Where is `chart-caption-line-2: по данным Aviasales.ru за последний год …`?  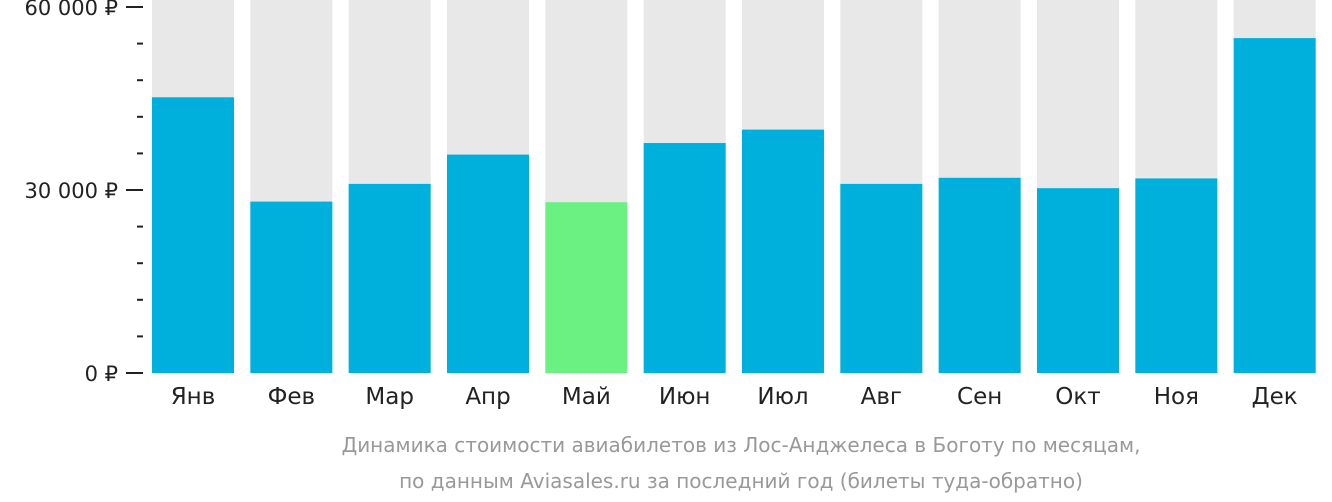
chart-caption-line-2: по данным Aviasales.ru за последний год … is located at coordinates (741, 481).